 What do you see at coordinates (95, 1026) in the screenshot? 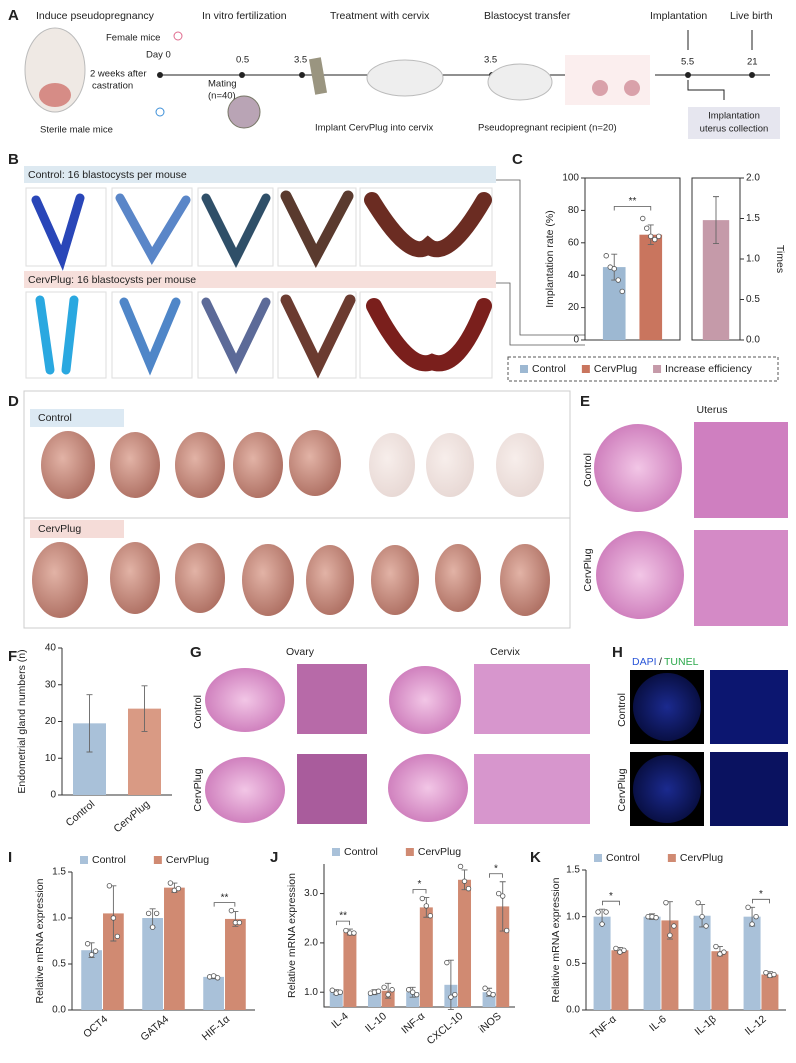
I see `x-tick-label: OCT4` at bounding box center [95, 1026].